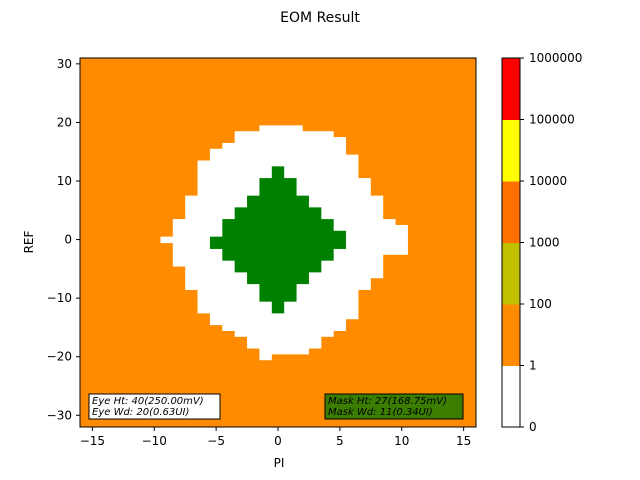  What do you see at coordinates (278, 441) in the screenshot?
I see `x-tick-label: 0` at bounding box center [278, 441].